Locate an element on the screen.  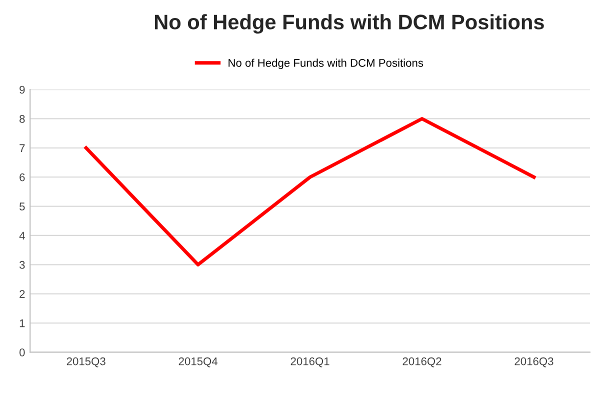
y-tick-label: 5 is located at coordinates (22, 206).